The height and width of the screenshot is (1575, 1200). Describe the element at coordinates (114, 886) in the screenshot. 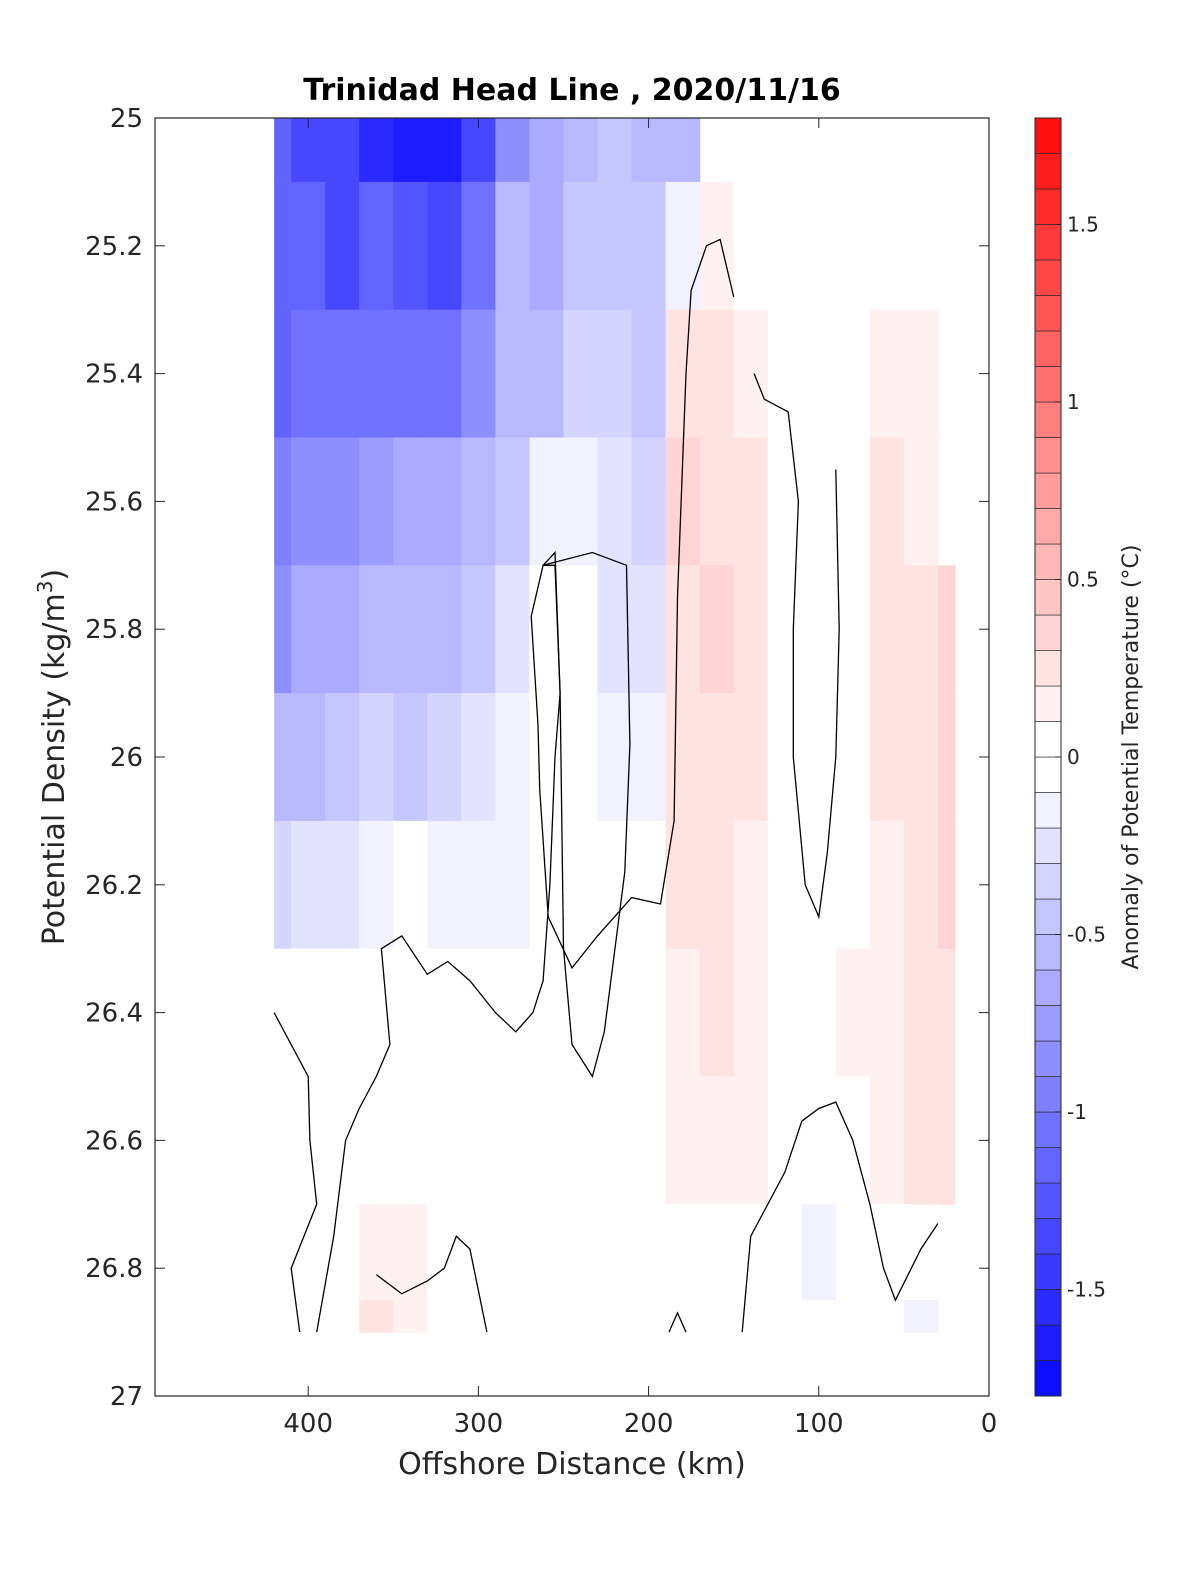

I see `y-tick-label: 26.2` at that location.